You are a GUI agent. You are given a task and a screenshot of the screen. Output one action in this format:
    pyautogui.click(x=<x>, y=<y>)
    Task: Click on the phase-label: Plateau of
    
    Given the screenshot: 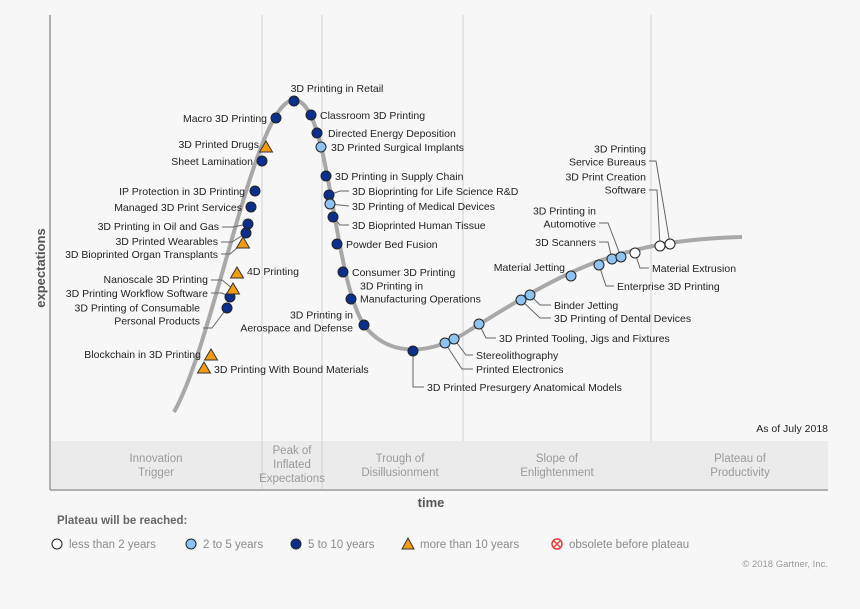 What is the action you would take?
    pyautogui.click(x=740, y=459)
    